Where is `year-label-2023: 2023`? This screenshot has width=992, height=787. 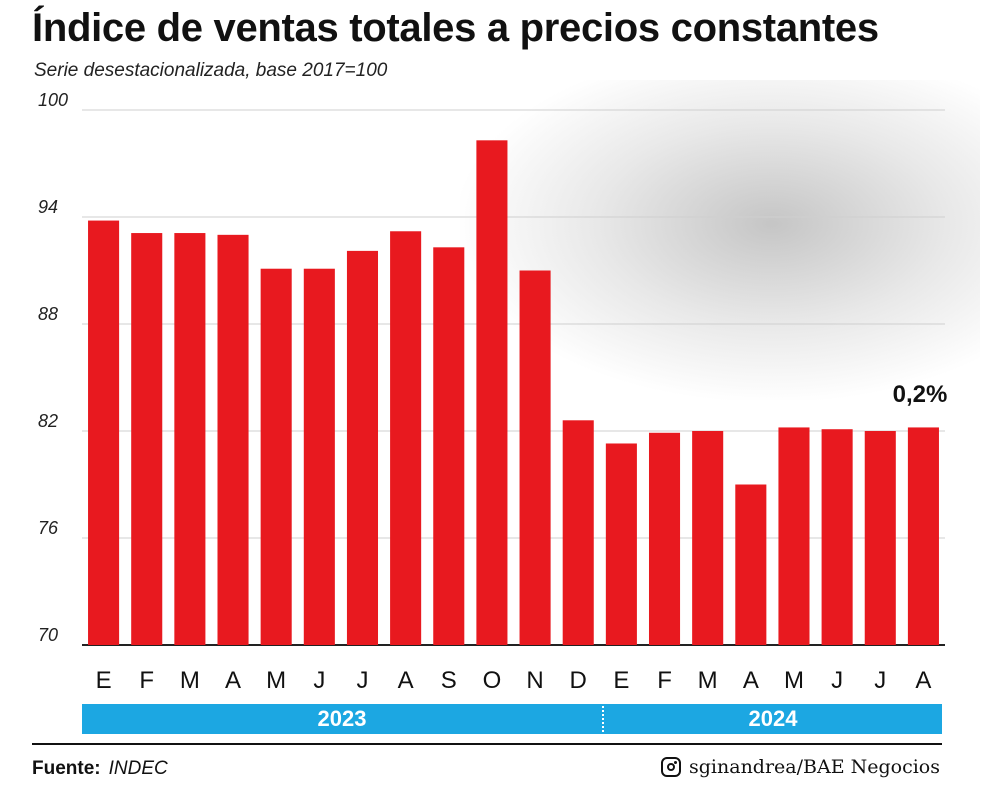
year-label-2023: 2023 is located at coordinates (342, 718).